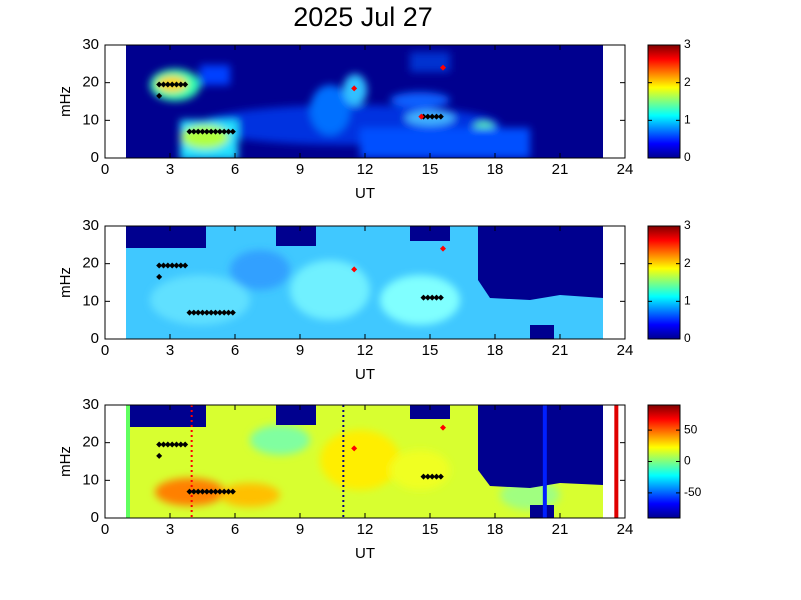  I want to click on x-tick-label: 9, so click(300, 169).